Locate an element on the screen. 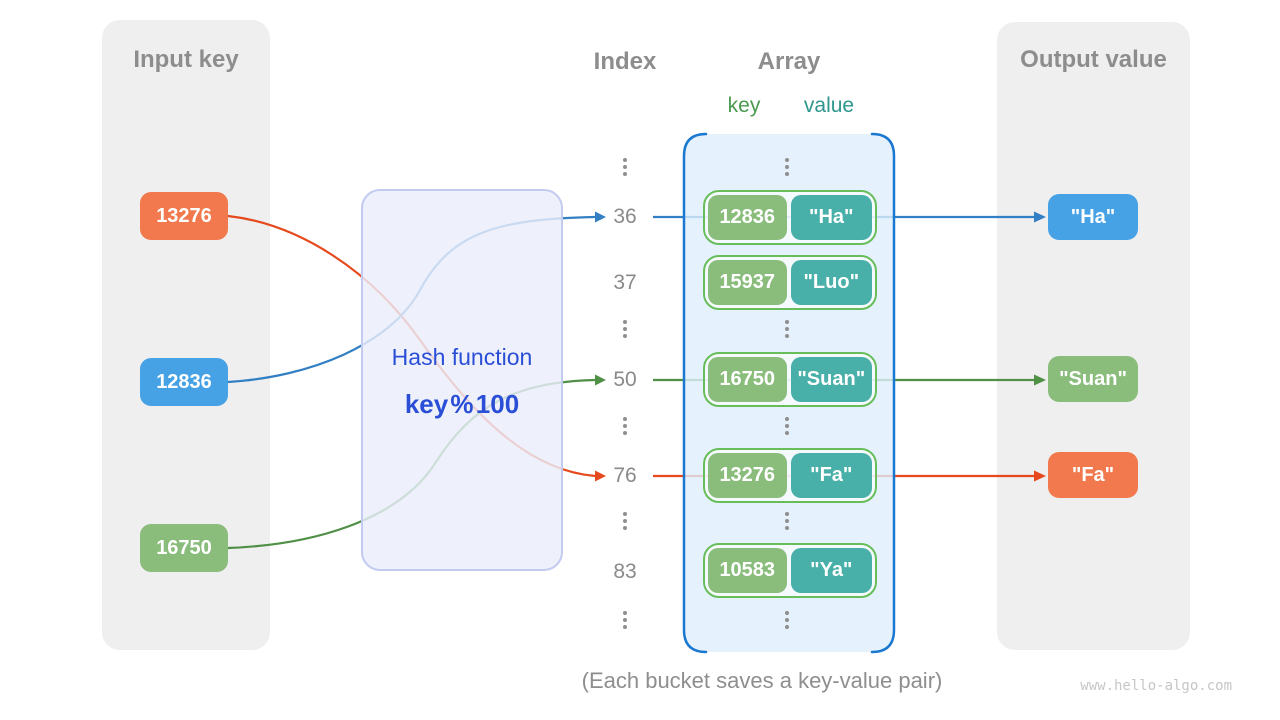 This screenshot has height=720, width=1280. index-label-50: 50 is located at coordinates (625, 379).